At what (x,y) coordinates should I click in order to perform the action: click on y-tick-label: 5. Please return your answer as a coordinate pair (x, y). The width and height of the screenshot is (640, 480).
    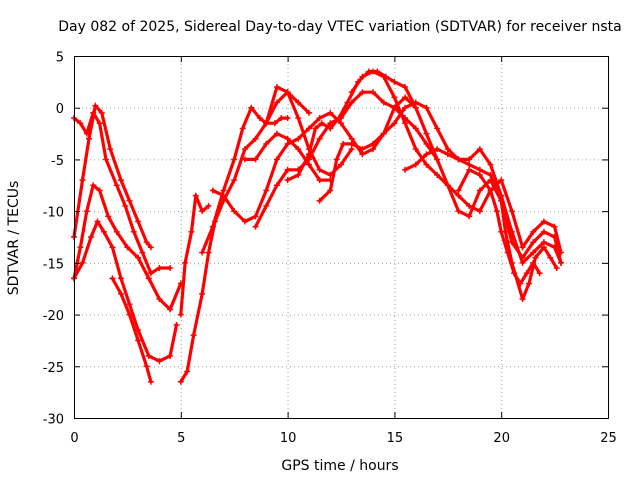
    Looking at the image, I should click on (60, 58).